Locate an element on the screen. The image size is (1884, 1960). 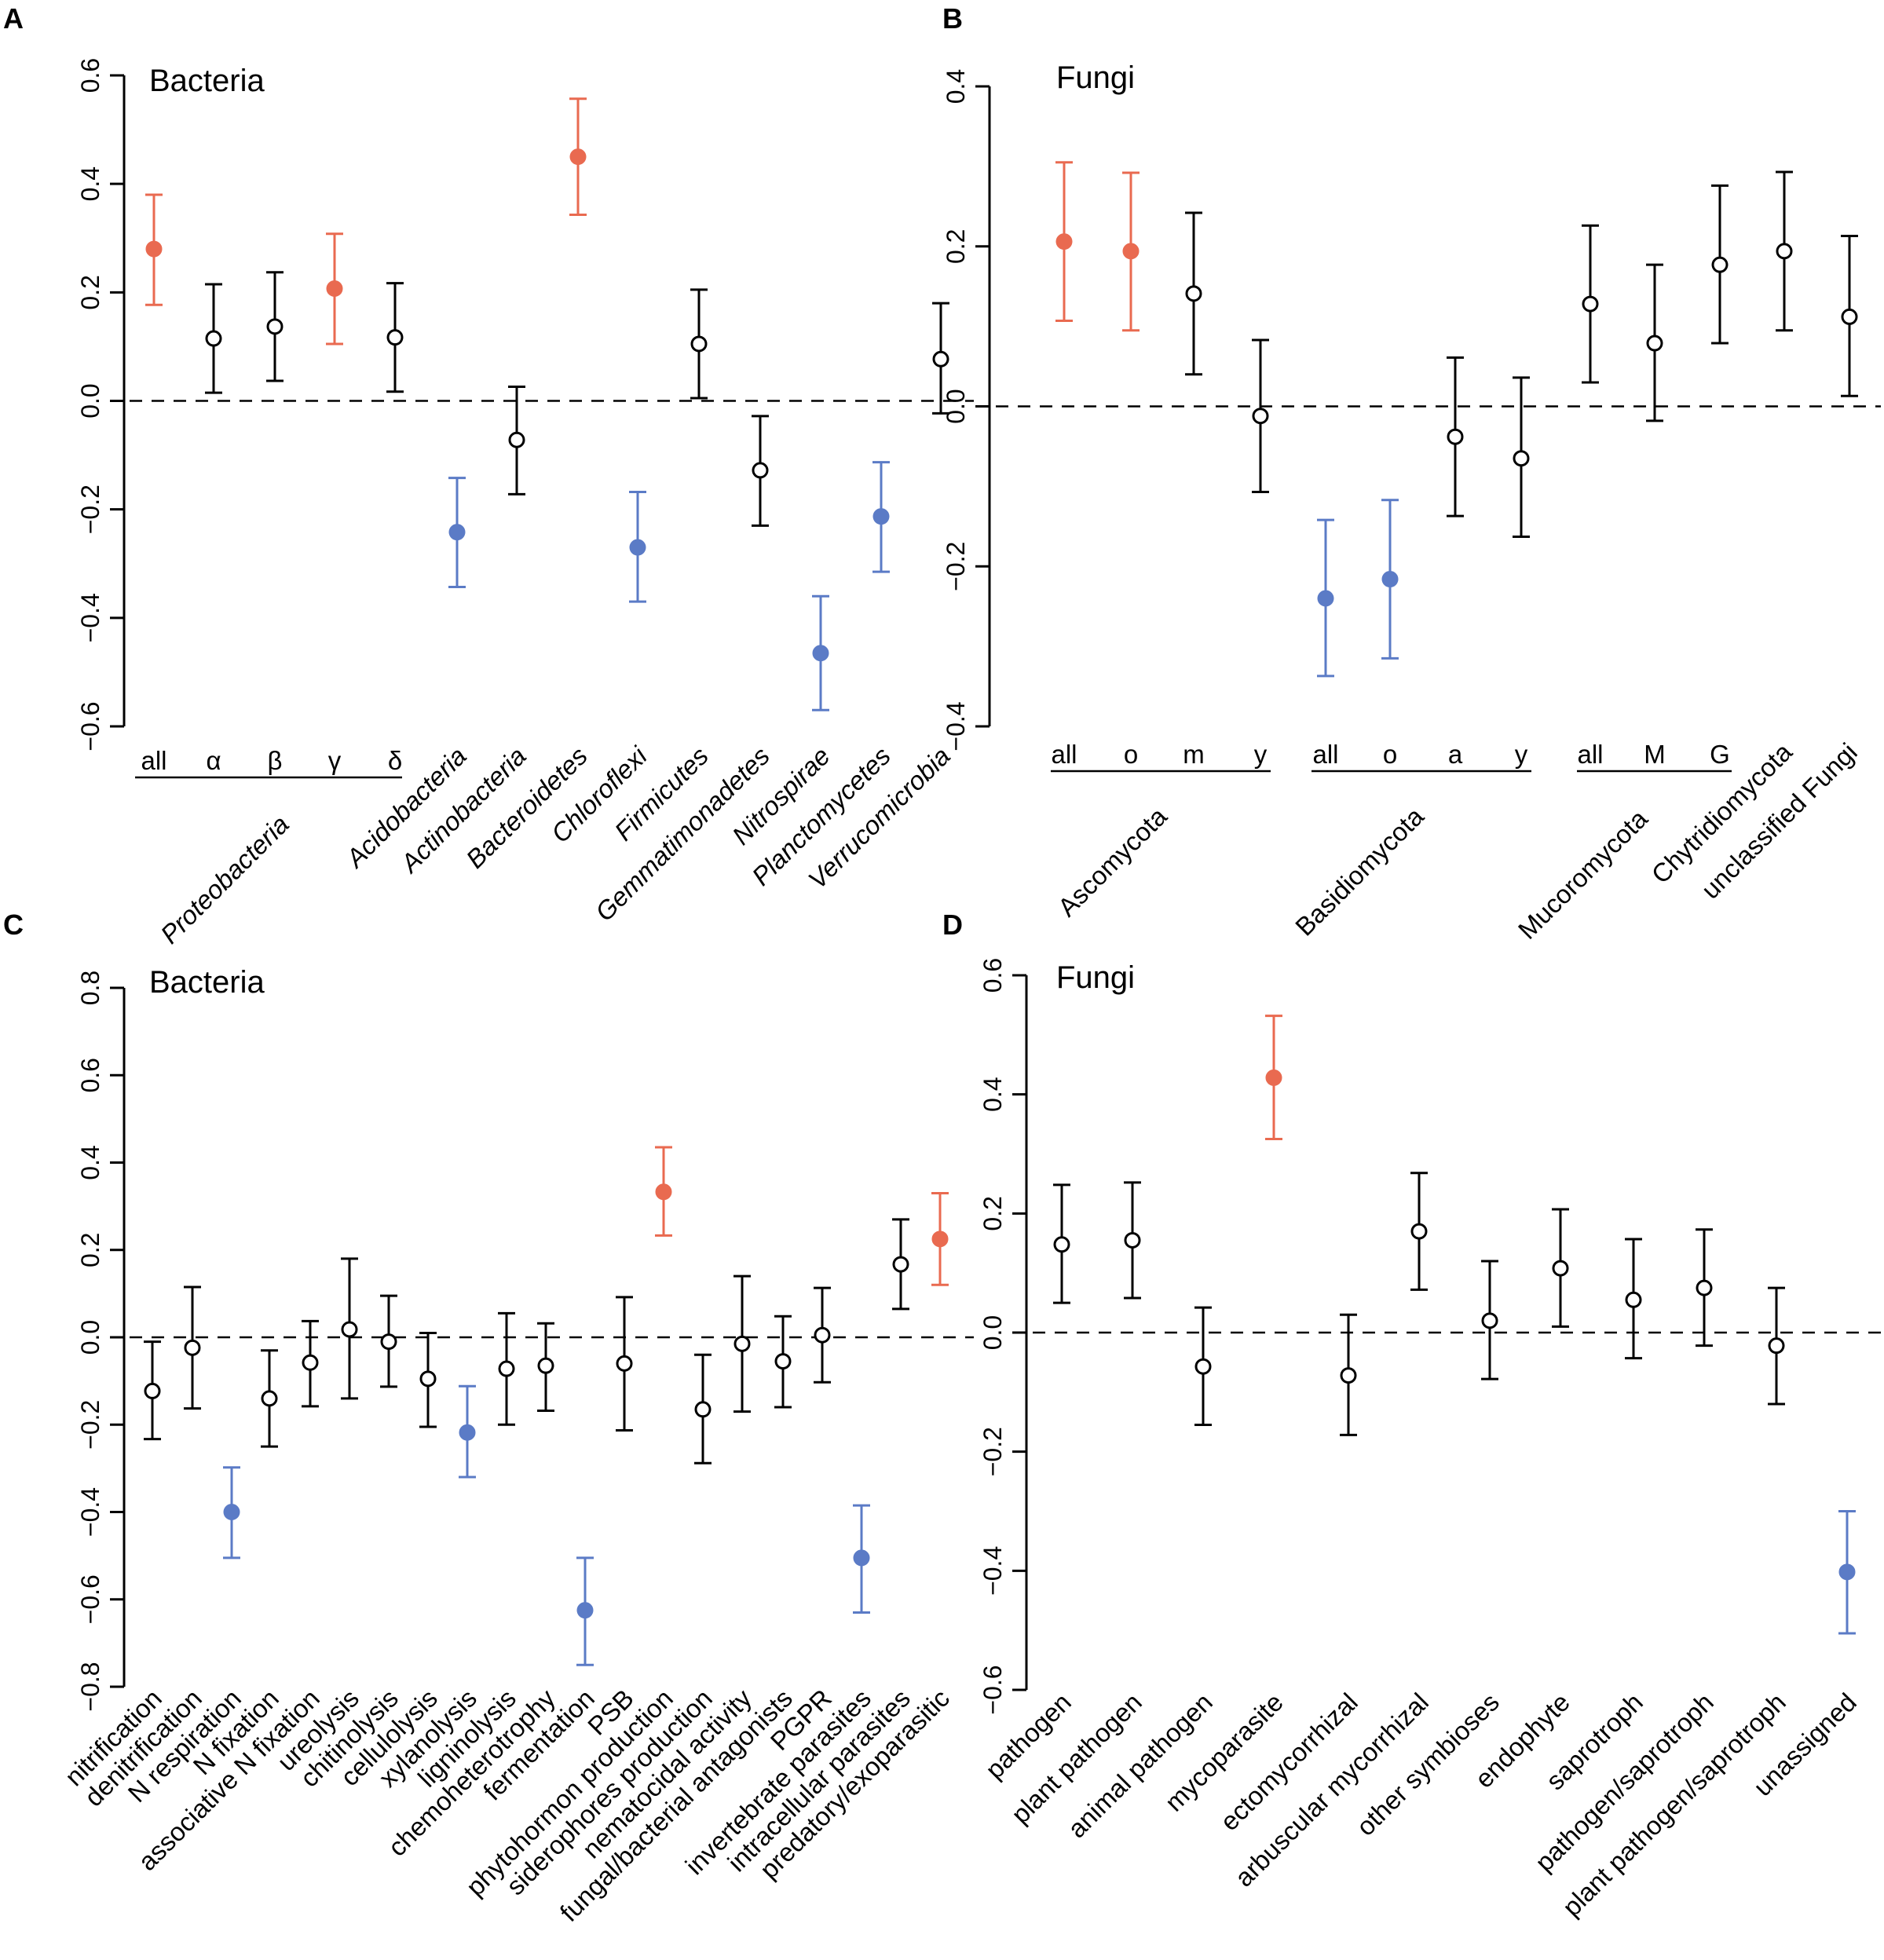
sub-label: o is located at coordinates (1390, 754).